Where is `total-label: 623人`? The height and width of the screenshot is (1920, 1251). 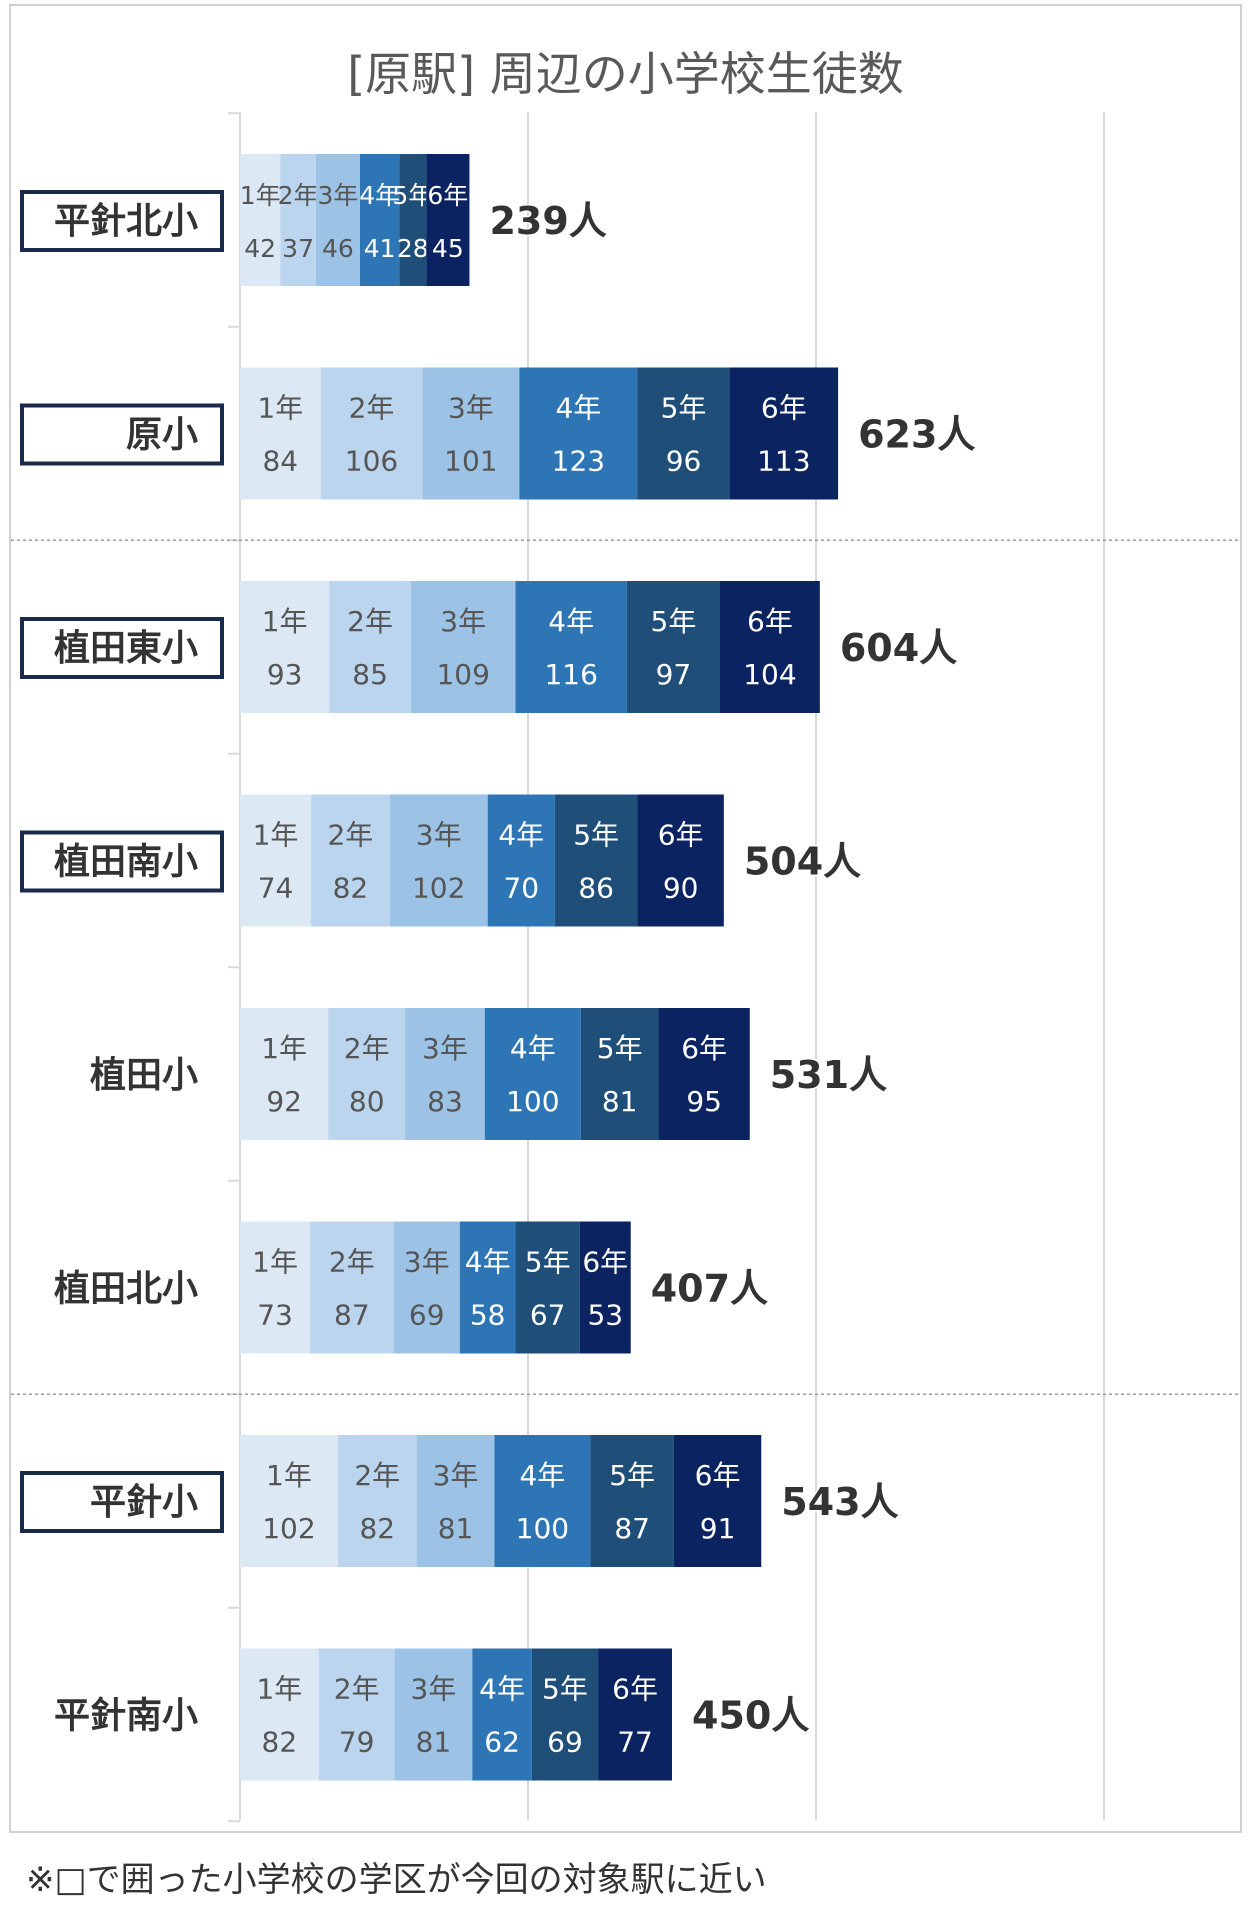
total-label: 623人 is located at coordinates (916, 435).